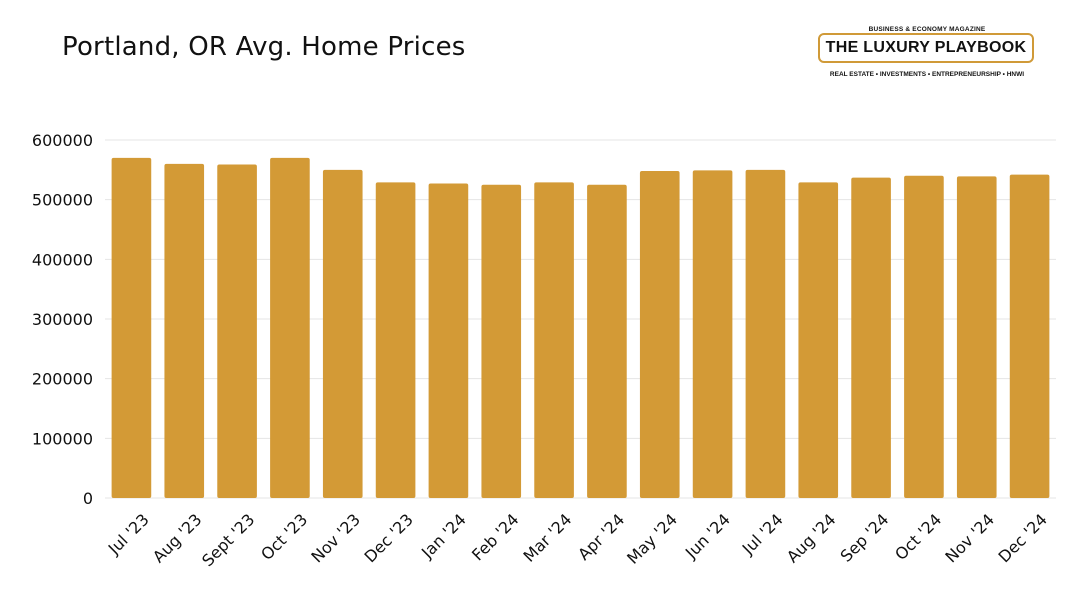  Describe the element at coordinates (335, 538) in the screenshot. I see `x-tick-label: Nov '23` at that location.